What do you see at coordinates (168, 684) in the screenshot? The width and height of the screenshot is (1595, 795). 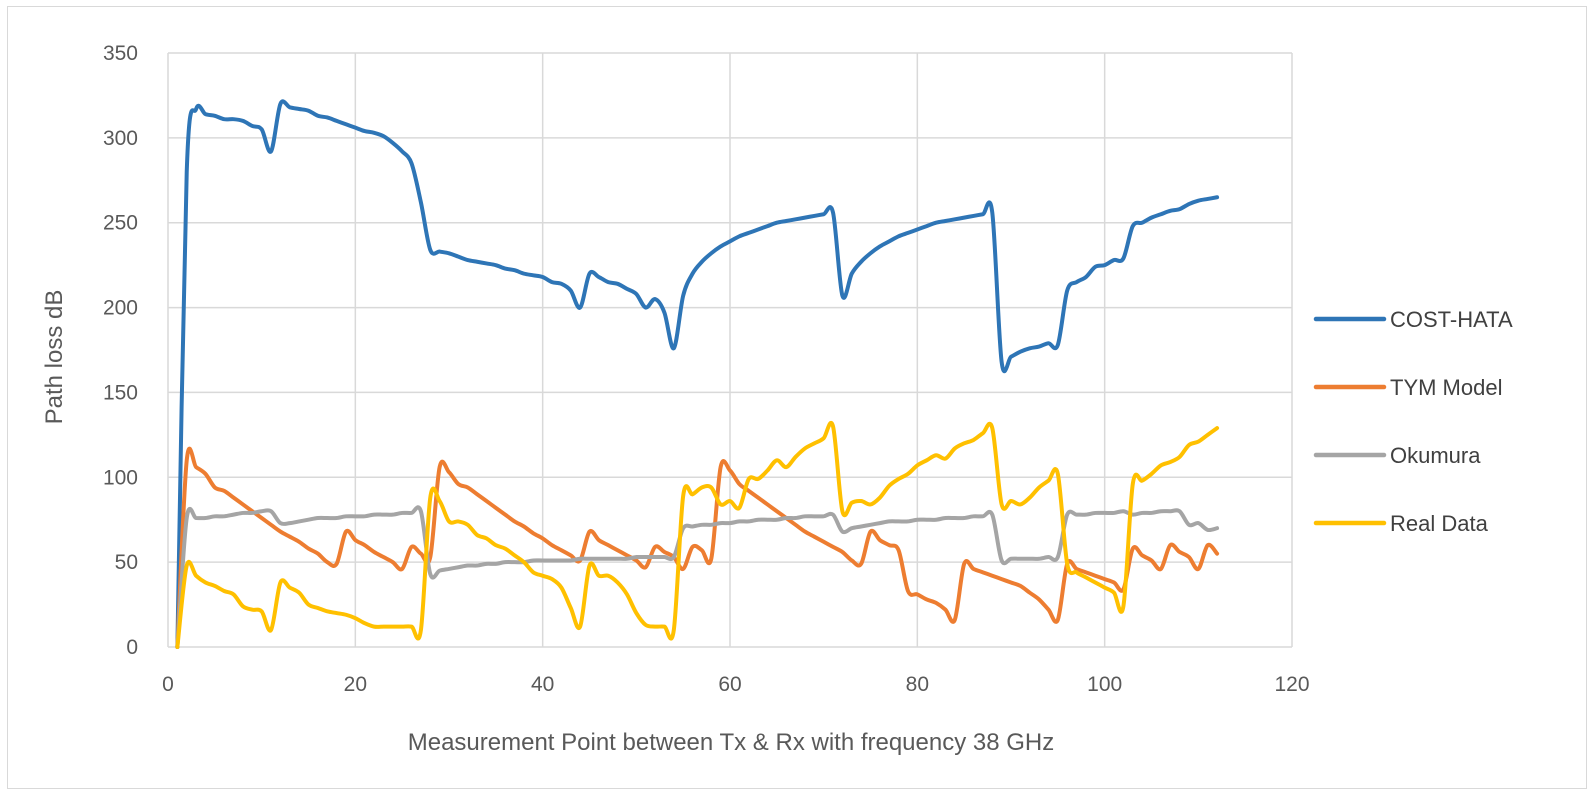 I see `x-tick-label: 0` at bounding box center [168, 684].